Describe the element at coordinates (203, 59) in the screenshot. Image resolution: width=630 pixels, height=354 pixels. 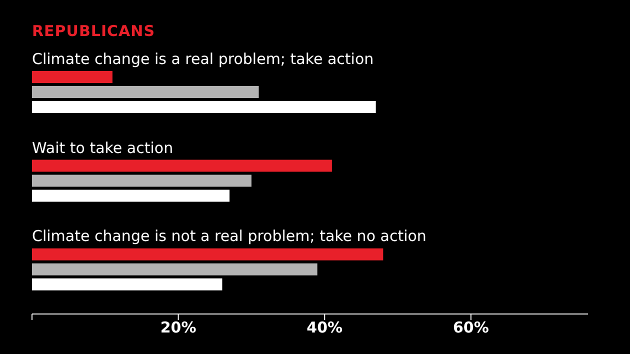
I see `y-tick-label: Climate change is a real problem; take action` at that location.